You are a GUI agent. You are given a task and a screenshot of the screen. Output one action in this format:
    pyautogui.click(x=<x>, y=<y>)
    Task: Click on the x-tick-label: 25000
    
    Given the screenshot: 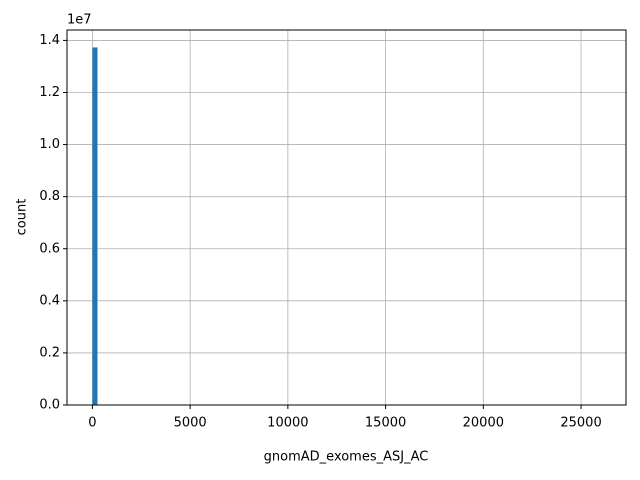 What is the action you would take?
    pyautogui.click(x=580, y=423)
    